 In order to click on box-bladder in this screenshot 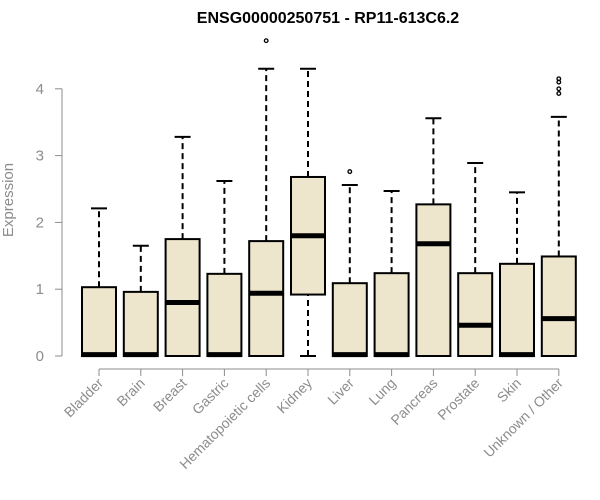, I will do `click(99, 282)`.